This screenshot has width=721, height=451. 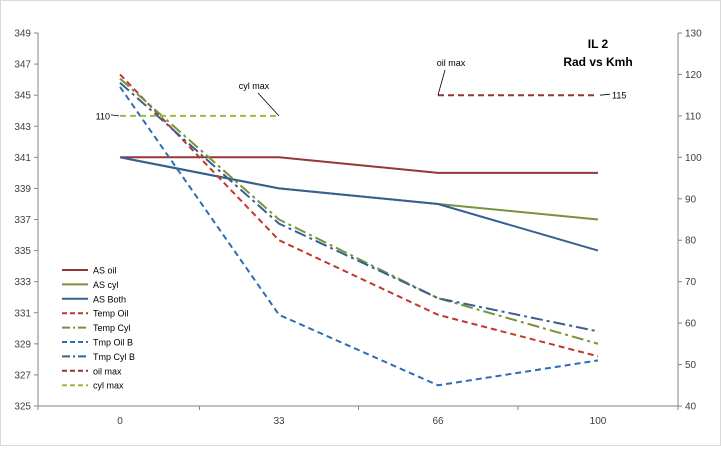 What do you see at coordinates (114, 357) in the screenshot?
I see `legend-label: Tmp Cyl B` at bounding box center [114, 357].